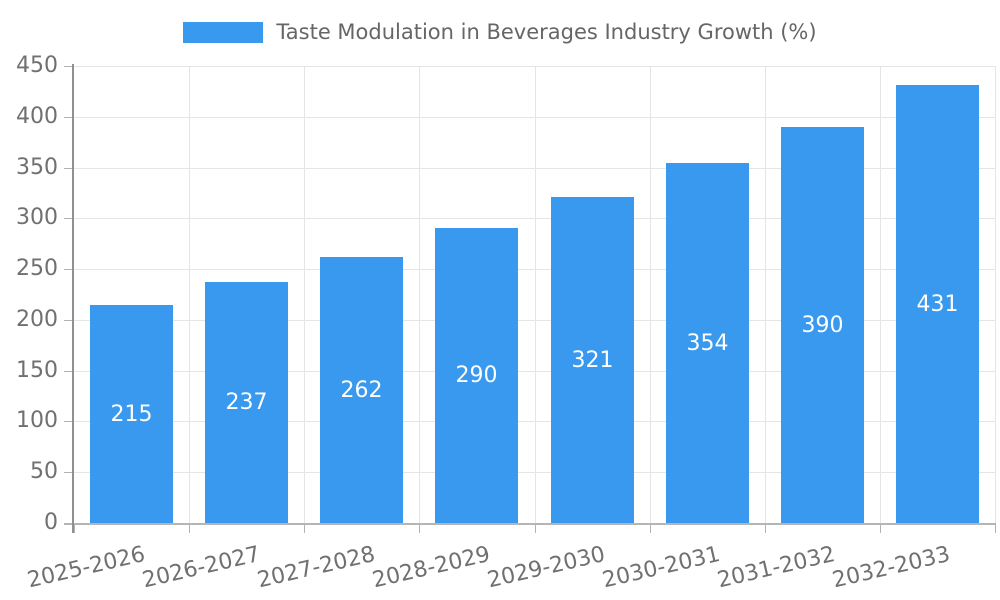 This screenshot has width=1000, height=600. I want to click on bar-value-label: 431, so click(937, 304).